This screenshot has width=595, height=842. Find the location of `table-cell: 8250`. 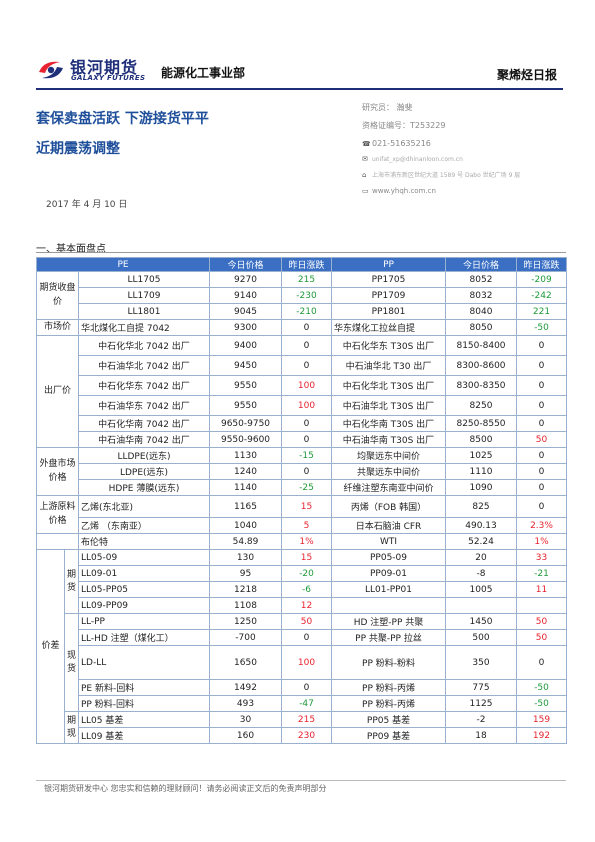

table-cell: 8250 is located at coordinates (481, 405).